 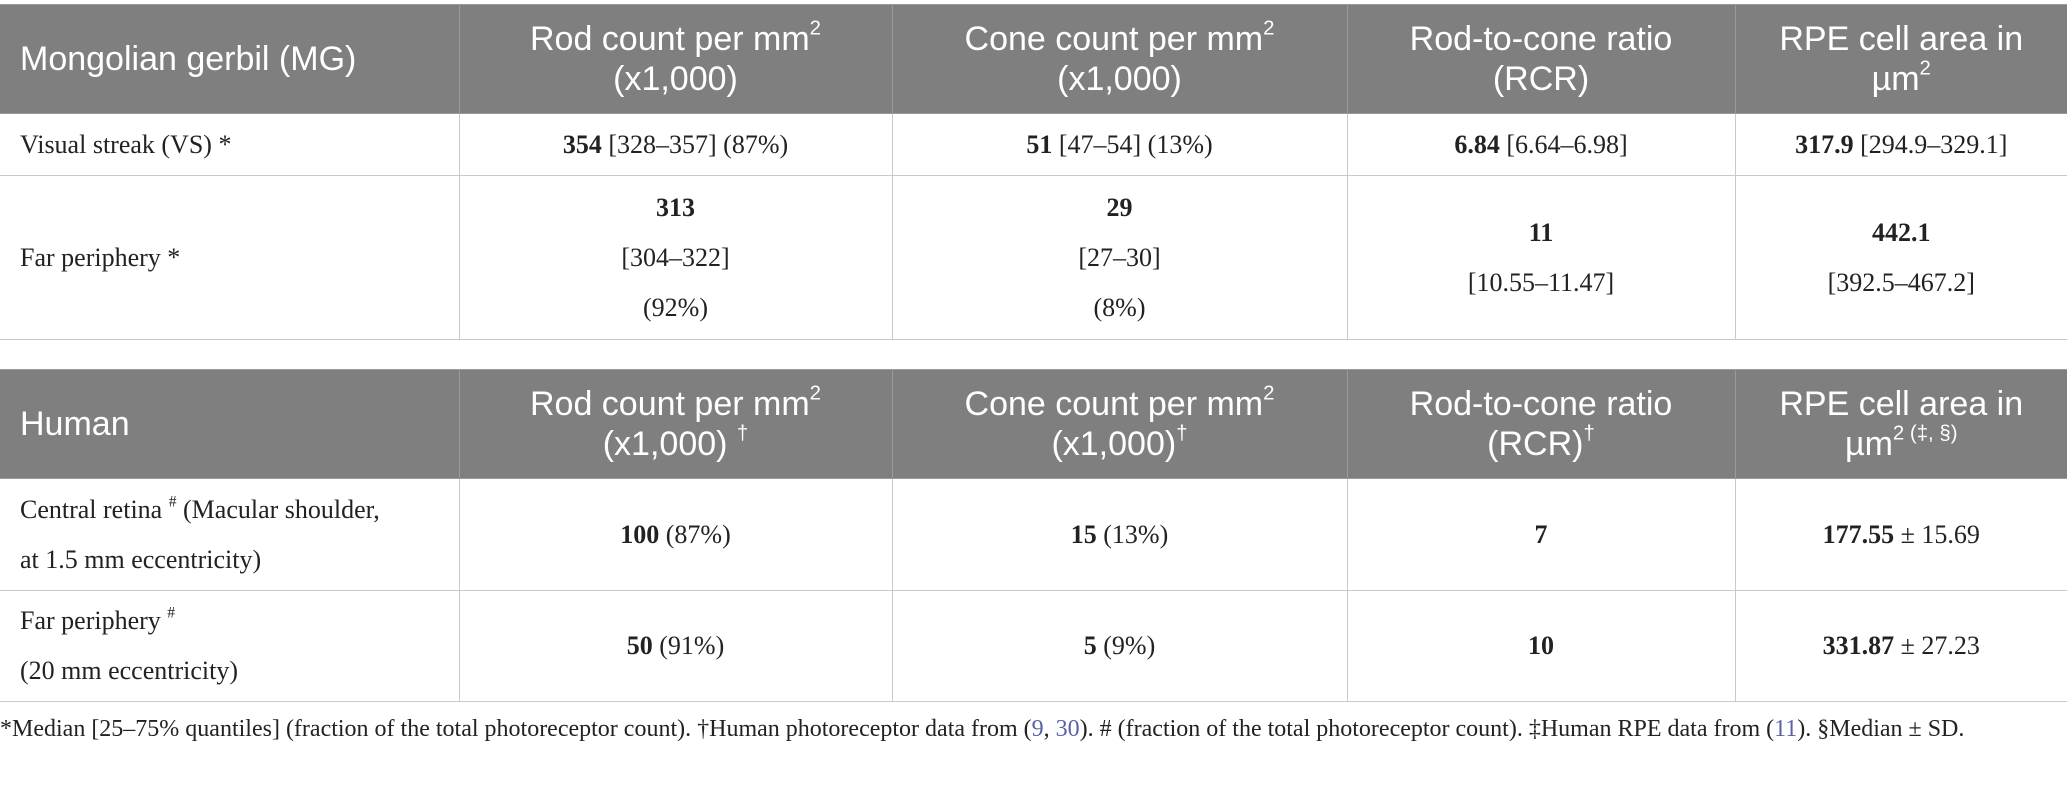 I want to click on cell-text: 331.87, so click(x=1858, y=645).